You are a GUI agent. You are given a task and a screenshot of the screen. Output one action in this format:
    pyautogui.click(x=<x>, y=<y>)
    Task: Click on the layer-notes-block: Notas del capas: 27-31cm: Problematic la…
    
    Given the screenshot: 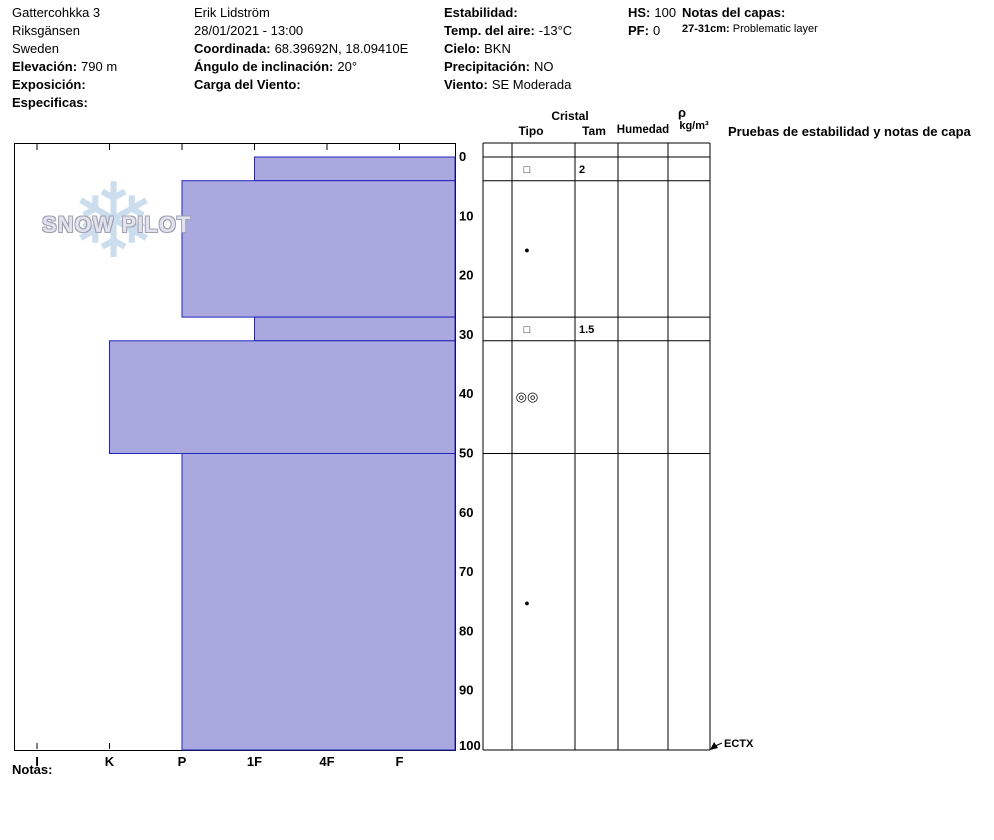 What is the action you would take?
    pyautogui.click(x=750, y=20)
    